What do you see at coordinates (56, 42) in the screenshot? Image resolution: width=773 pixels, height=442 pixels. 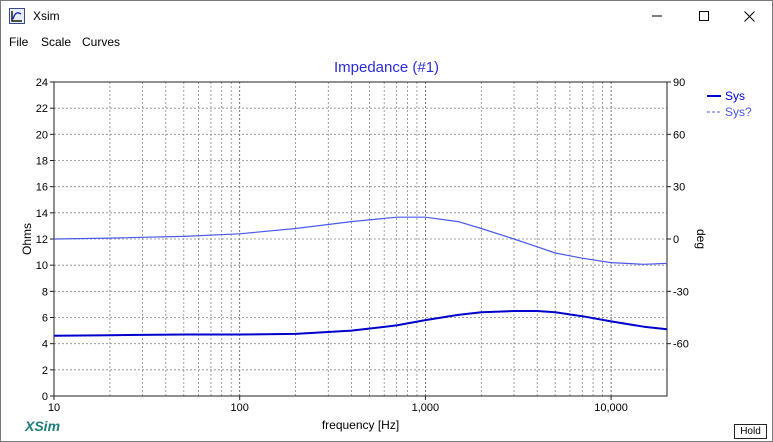 I see `menu-scale: Scale` at bounding box center [56, 42].